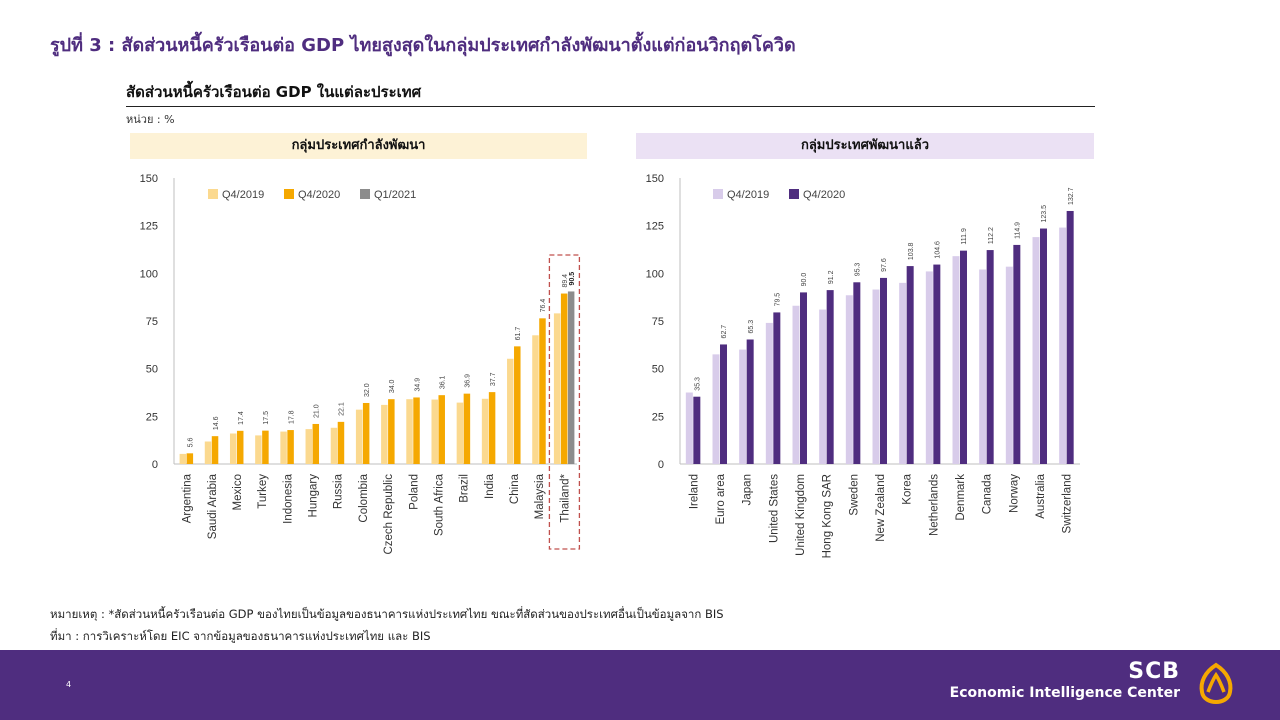 This screenshot has height=720, width=1280. I want to click on x-tick-label: Thailand*, so click(565, 497).